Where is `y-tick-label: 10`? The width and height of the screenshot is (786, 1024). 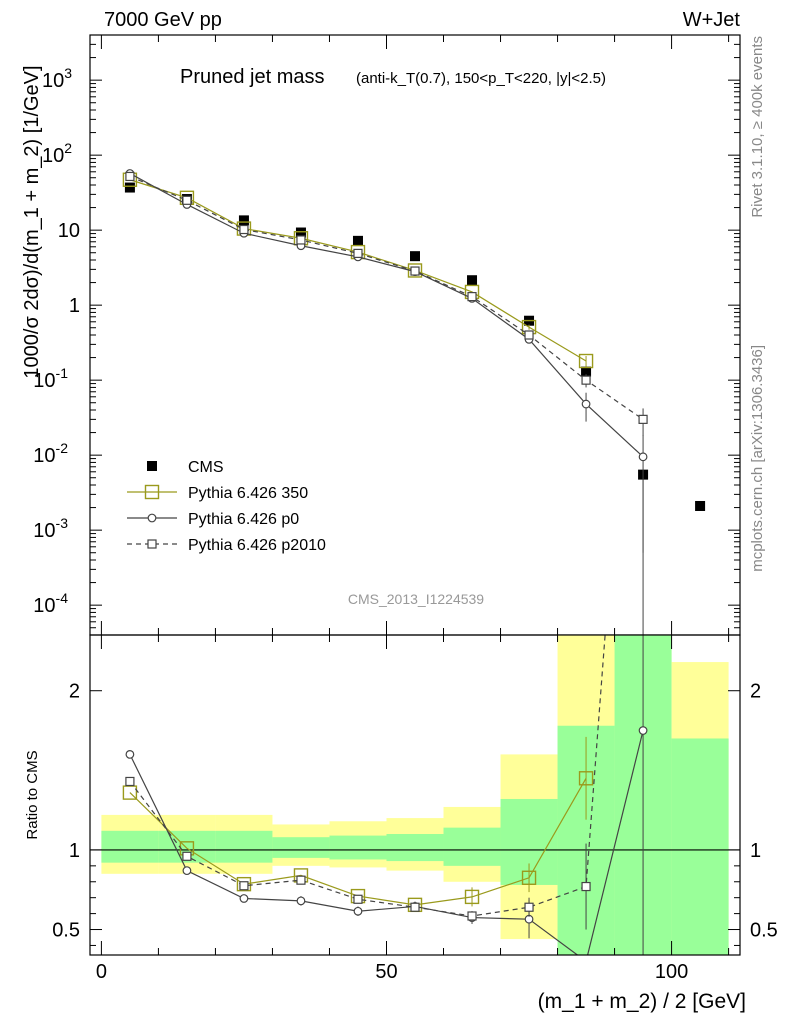 y-tick-label: 10 is located at coordinates (69, 231).